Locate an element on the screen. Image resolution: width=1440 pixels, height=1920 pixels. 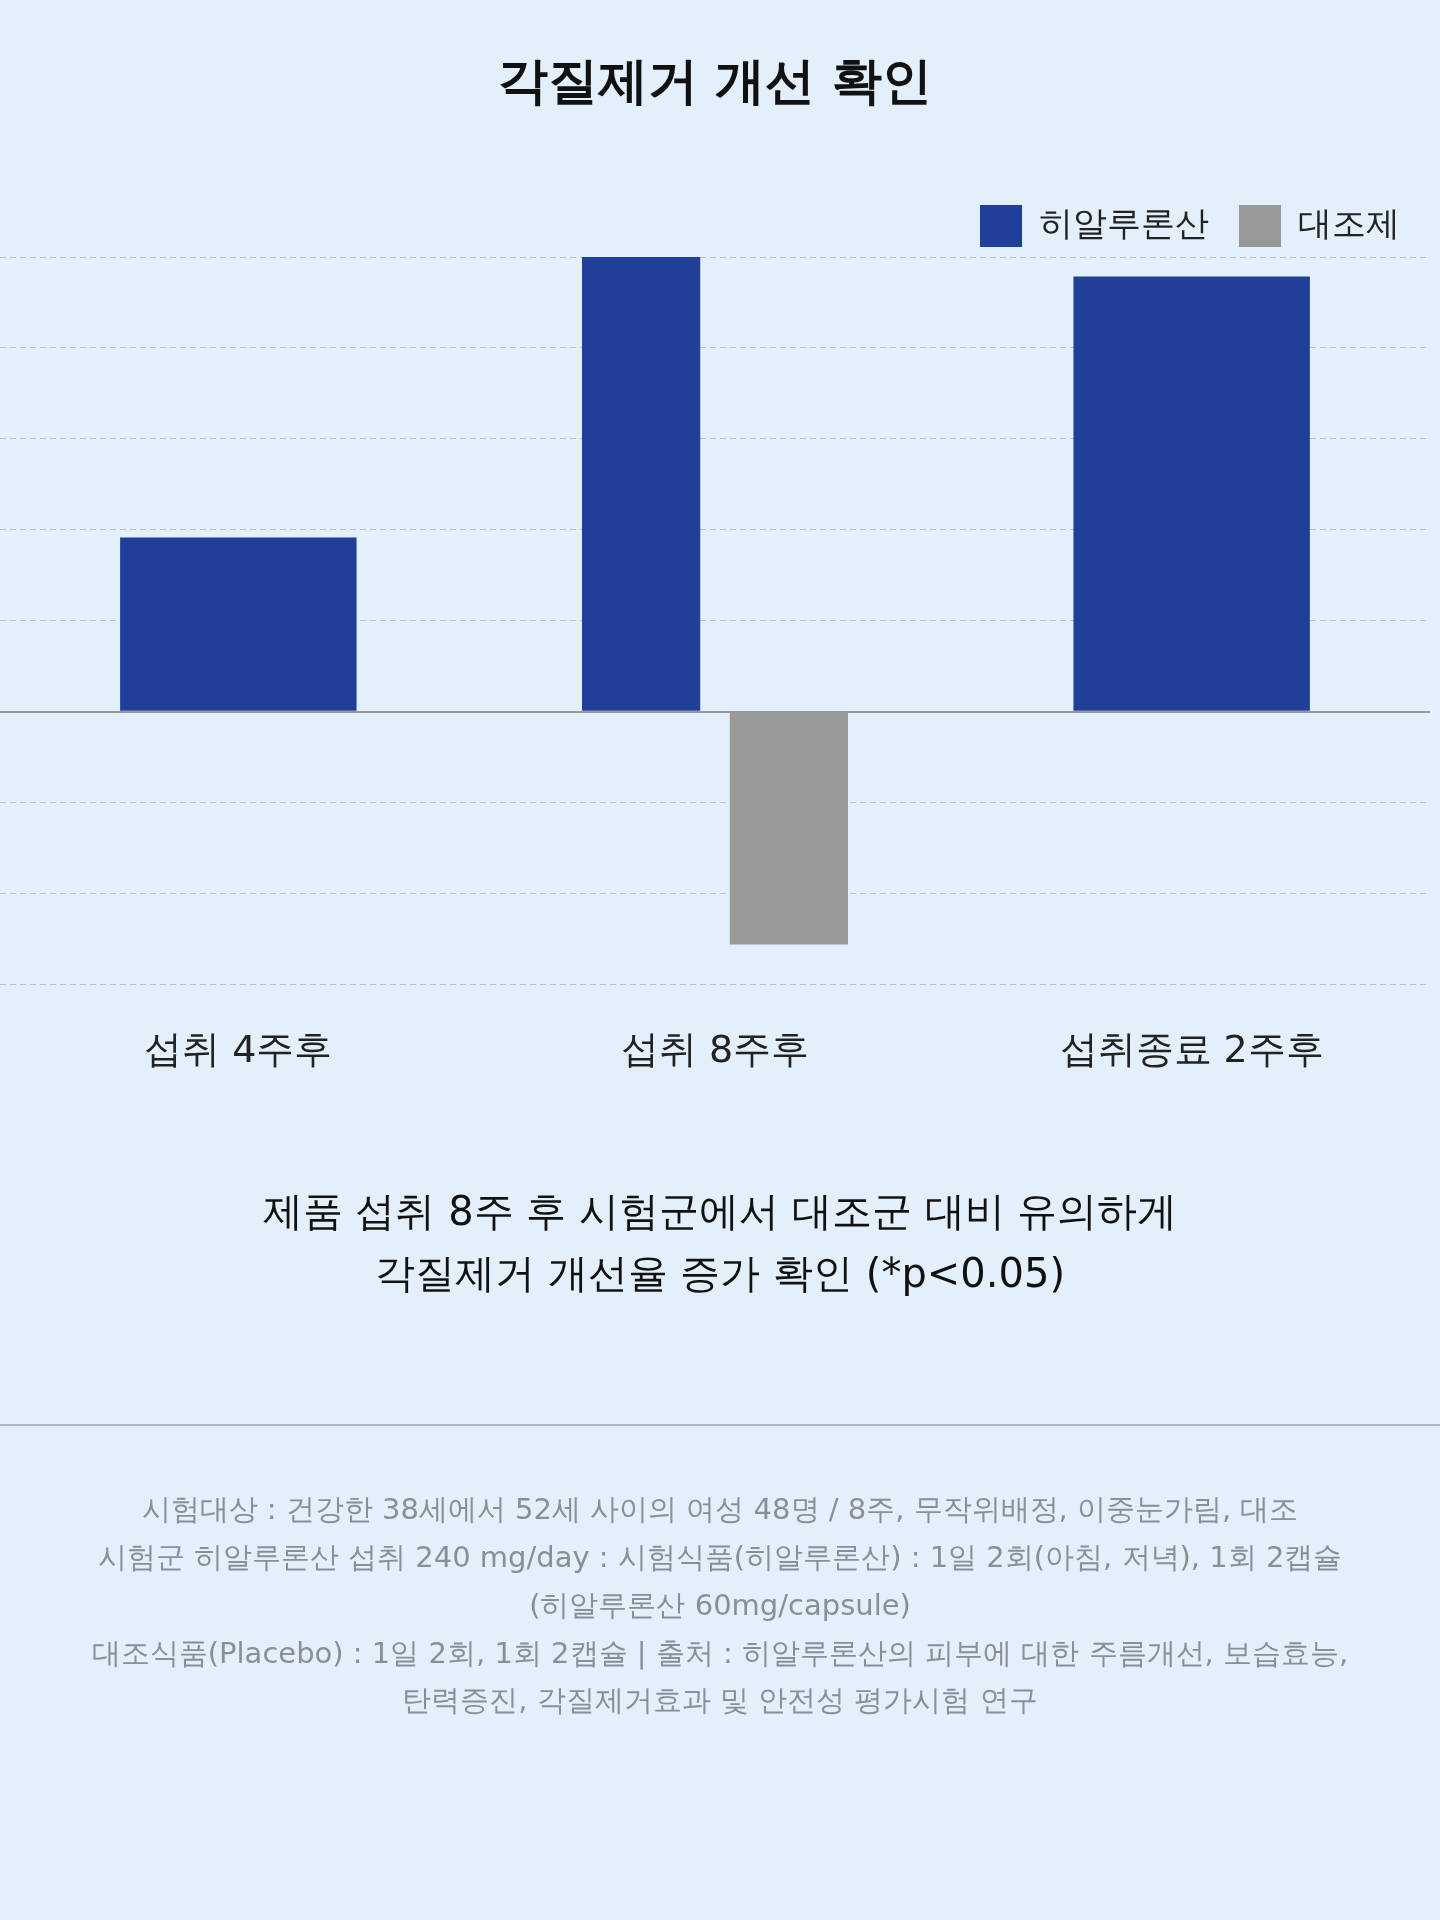
x-tick-label: 섭취 4주후 is located at coordinates (238, 1049).